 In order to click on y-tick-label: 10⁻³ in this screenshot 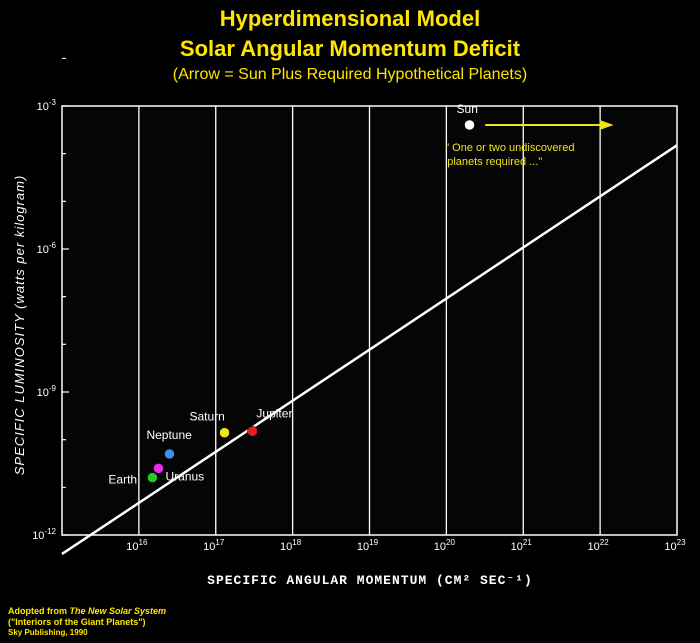, I will do `click(47, 105)`.